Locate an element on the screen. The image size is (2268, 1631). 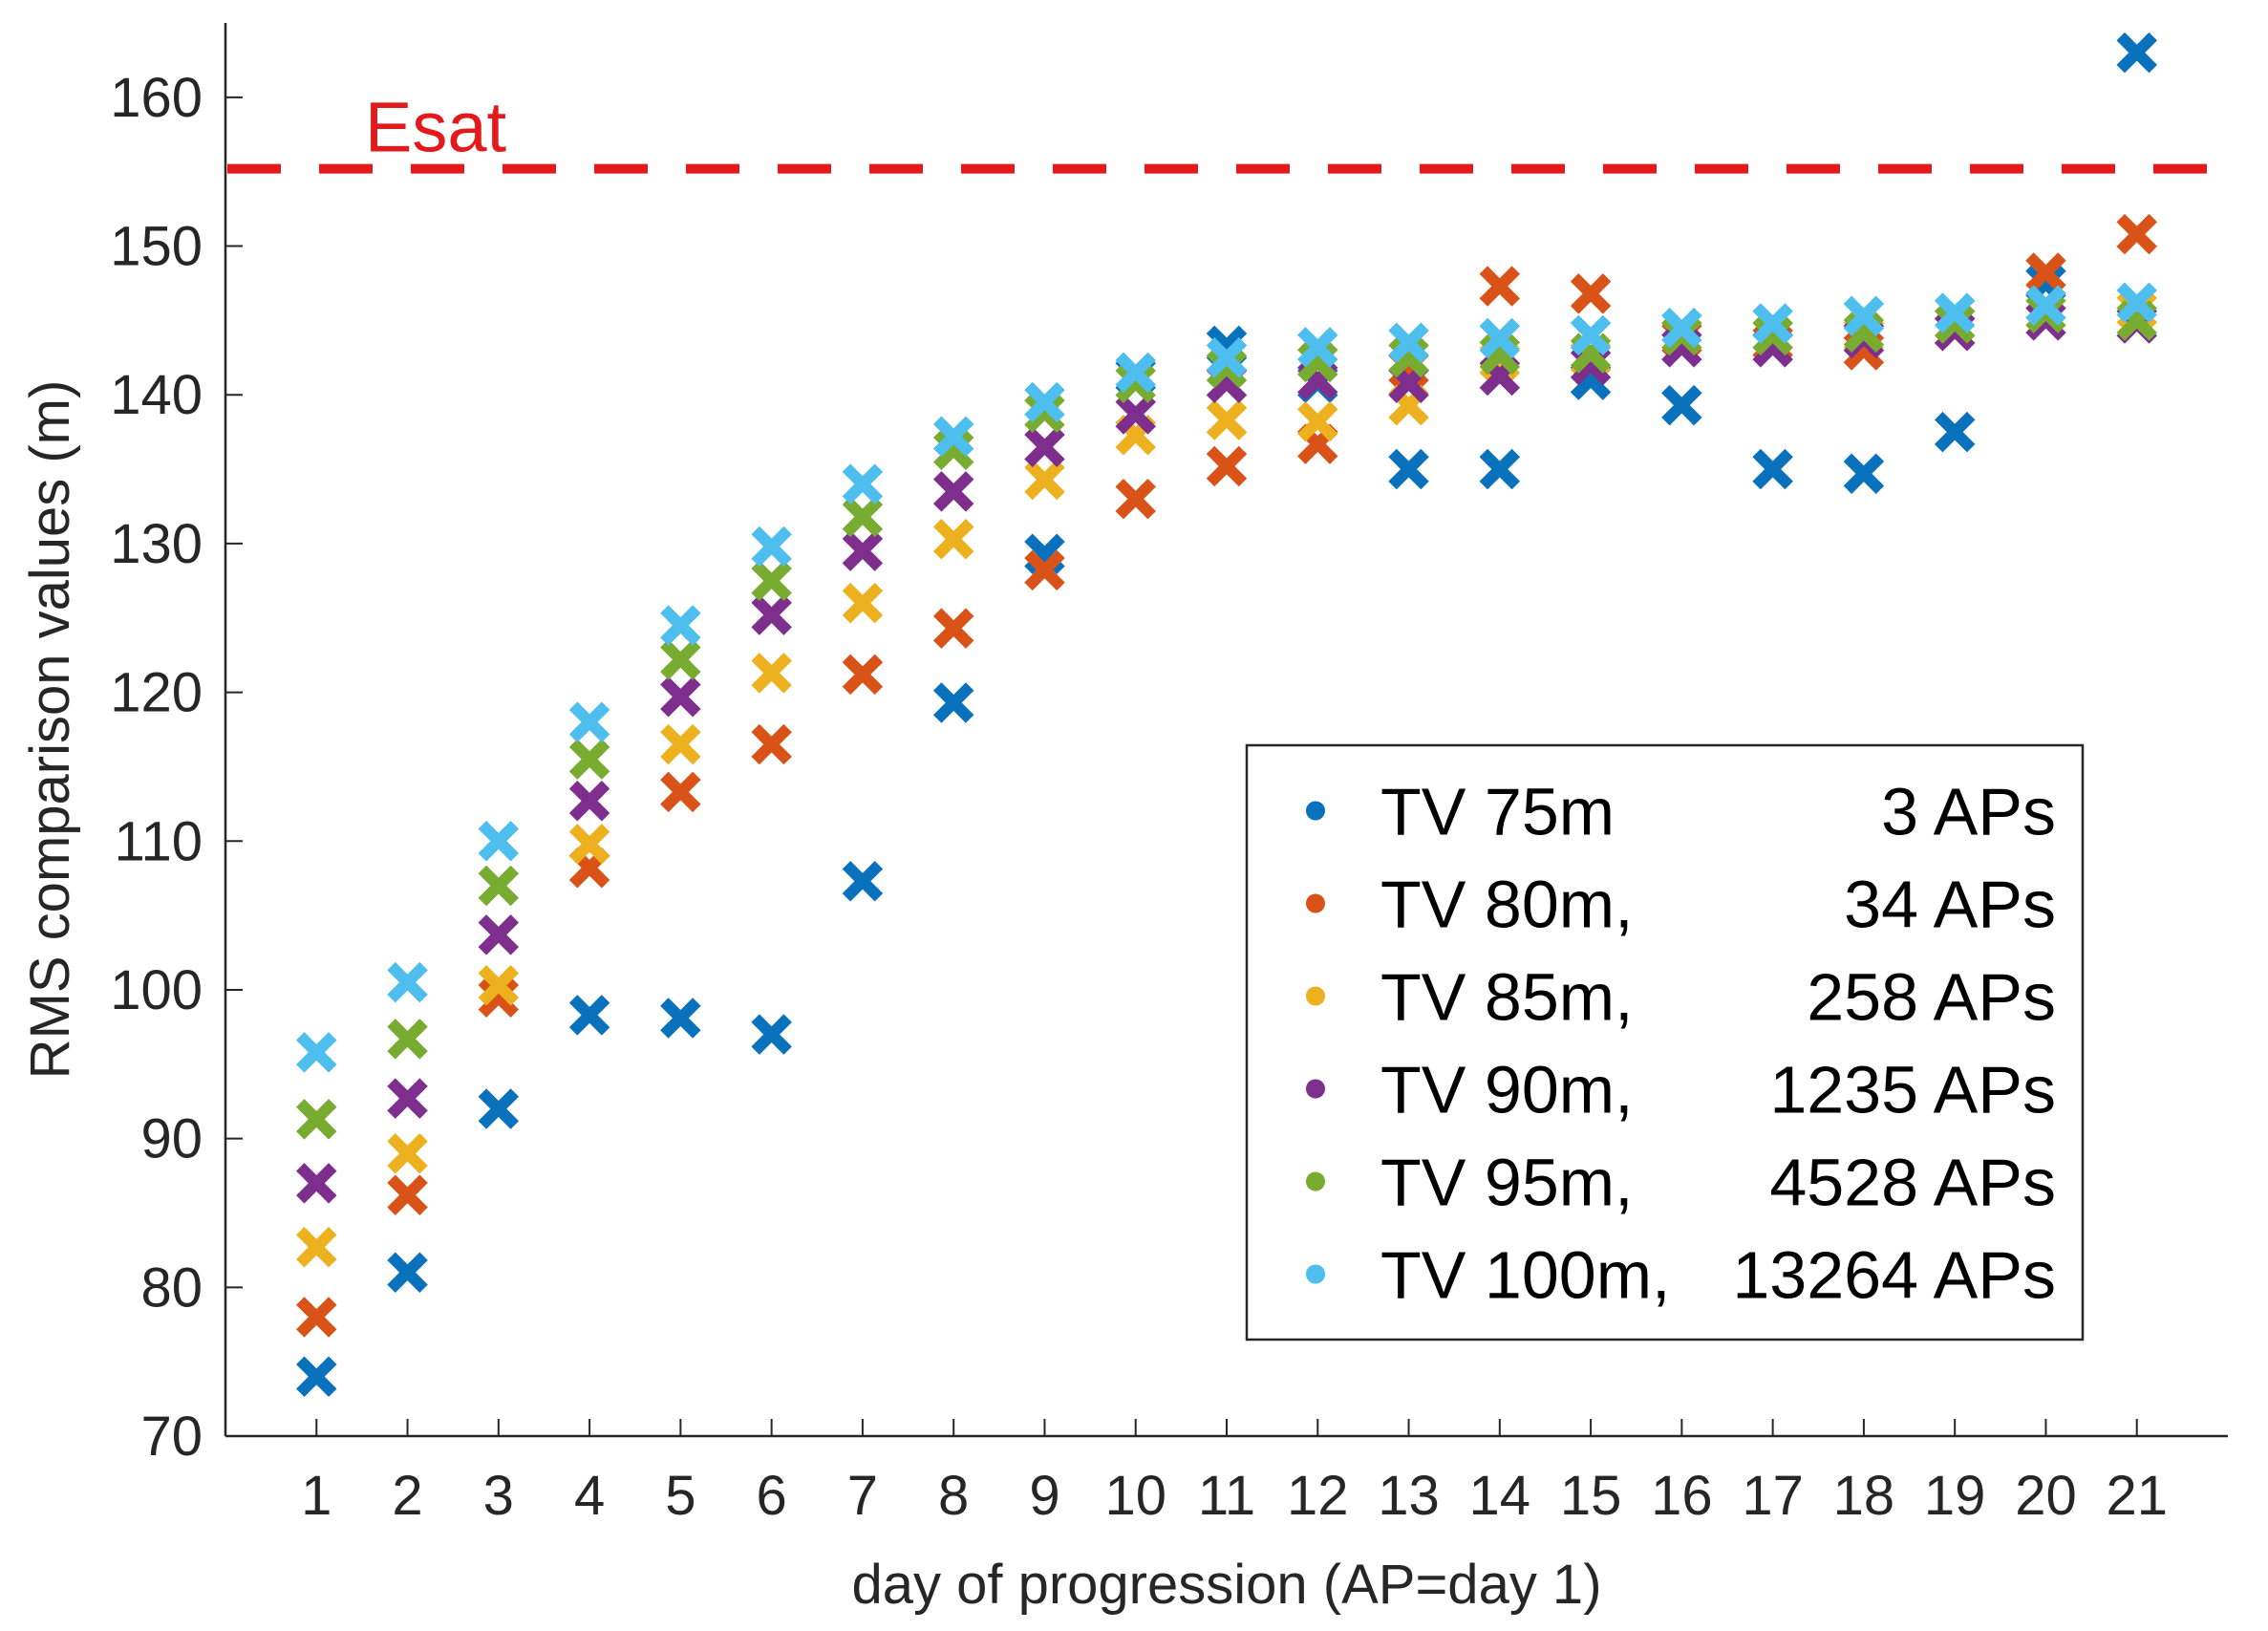
x-tick-label: 7 is located at coordinates (862, 1496).